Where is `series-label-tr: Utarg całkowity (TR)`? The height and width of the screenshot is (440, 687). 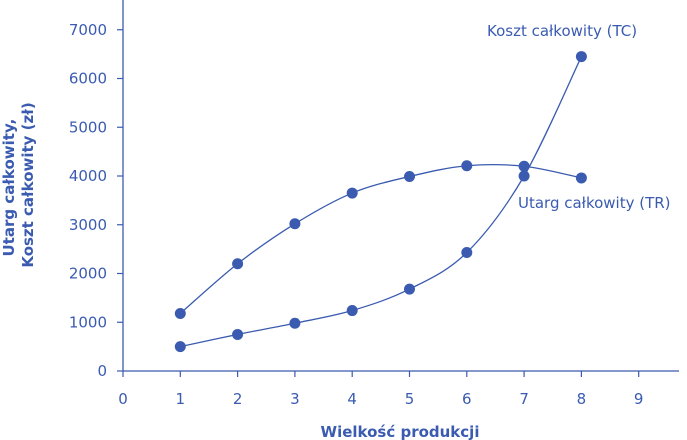
series-label-tr: Utarg całkowity (TR) is located at coordinates (594, 203).